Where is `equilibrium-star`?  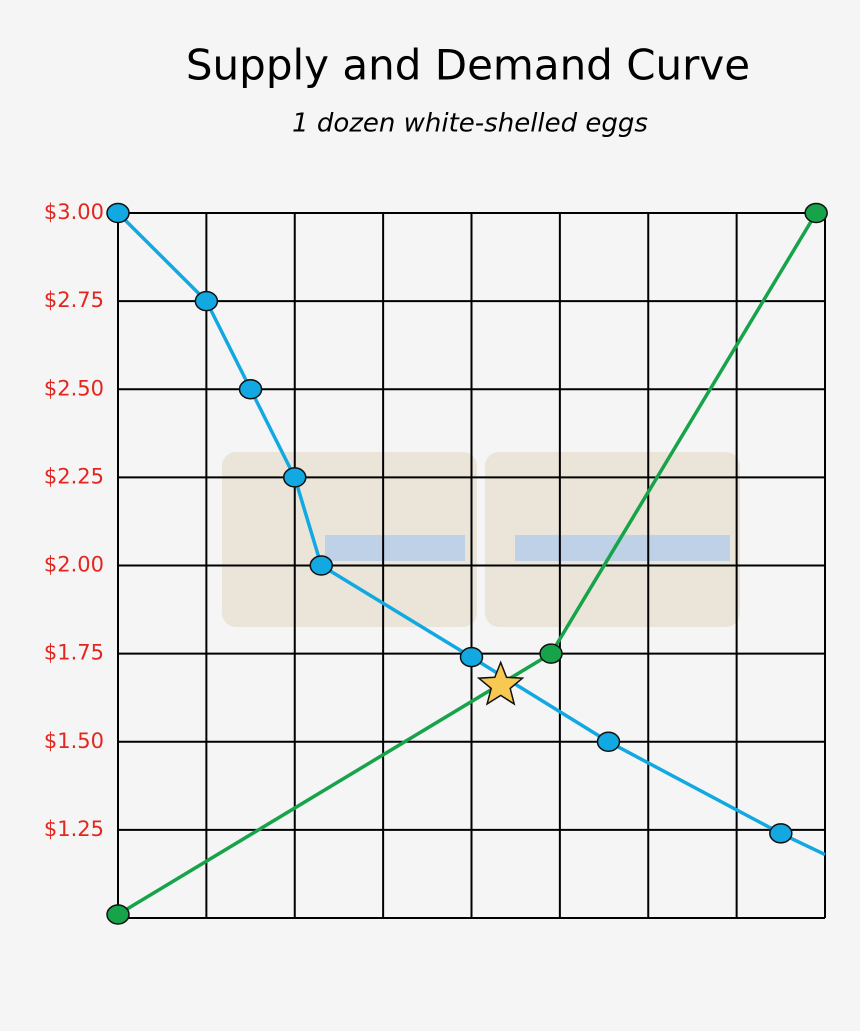 equilibrium-star is located at coordinates (500, 683).